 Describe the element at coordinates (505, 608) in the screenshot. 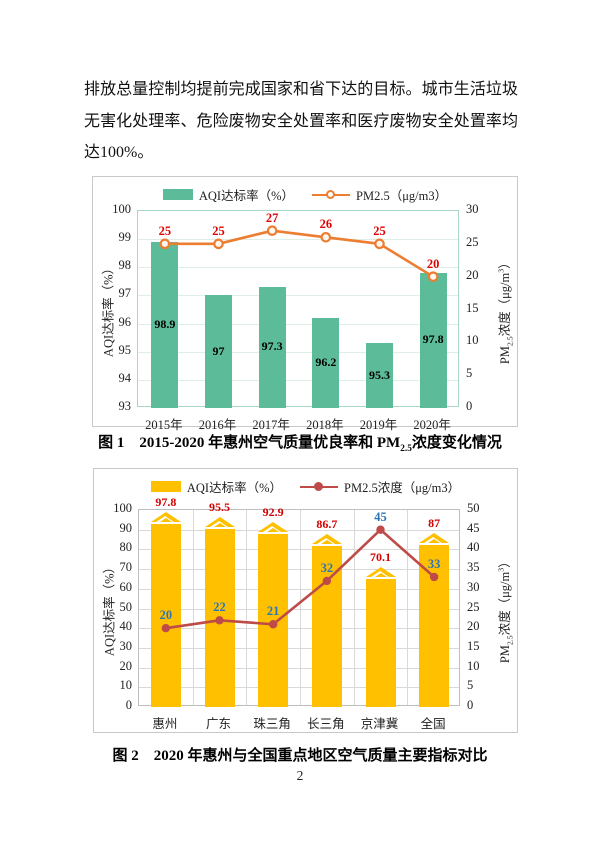

I see `right-axis-title: PM2.5浓度（μg/m3）` at that location.